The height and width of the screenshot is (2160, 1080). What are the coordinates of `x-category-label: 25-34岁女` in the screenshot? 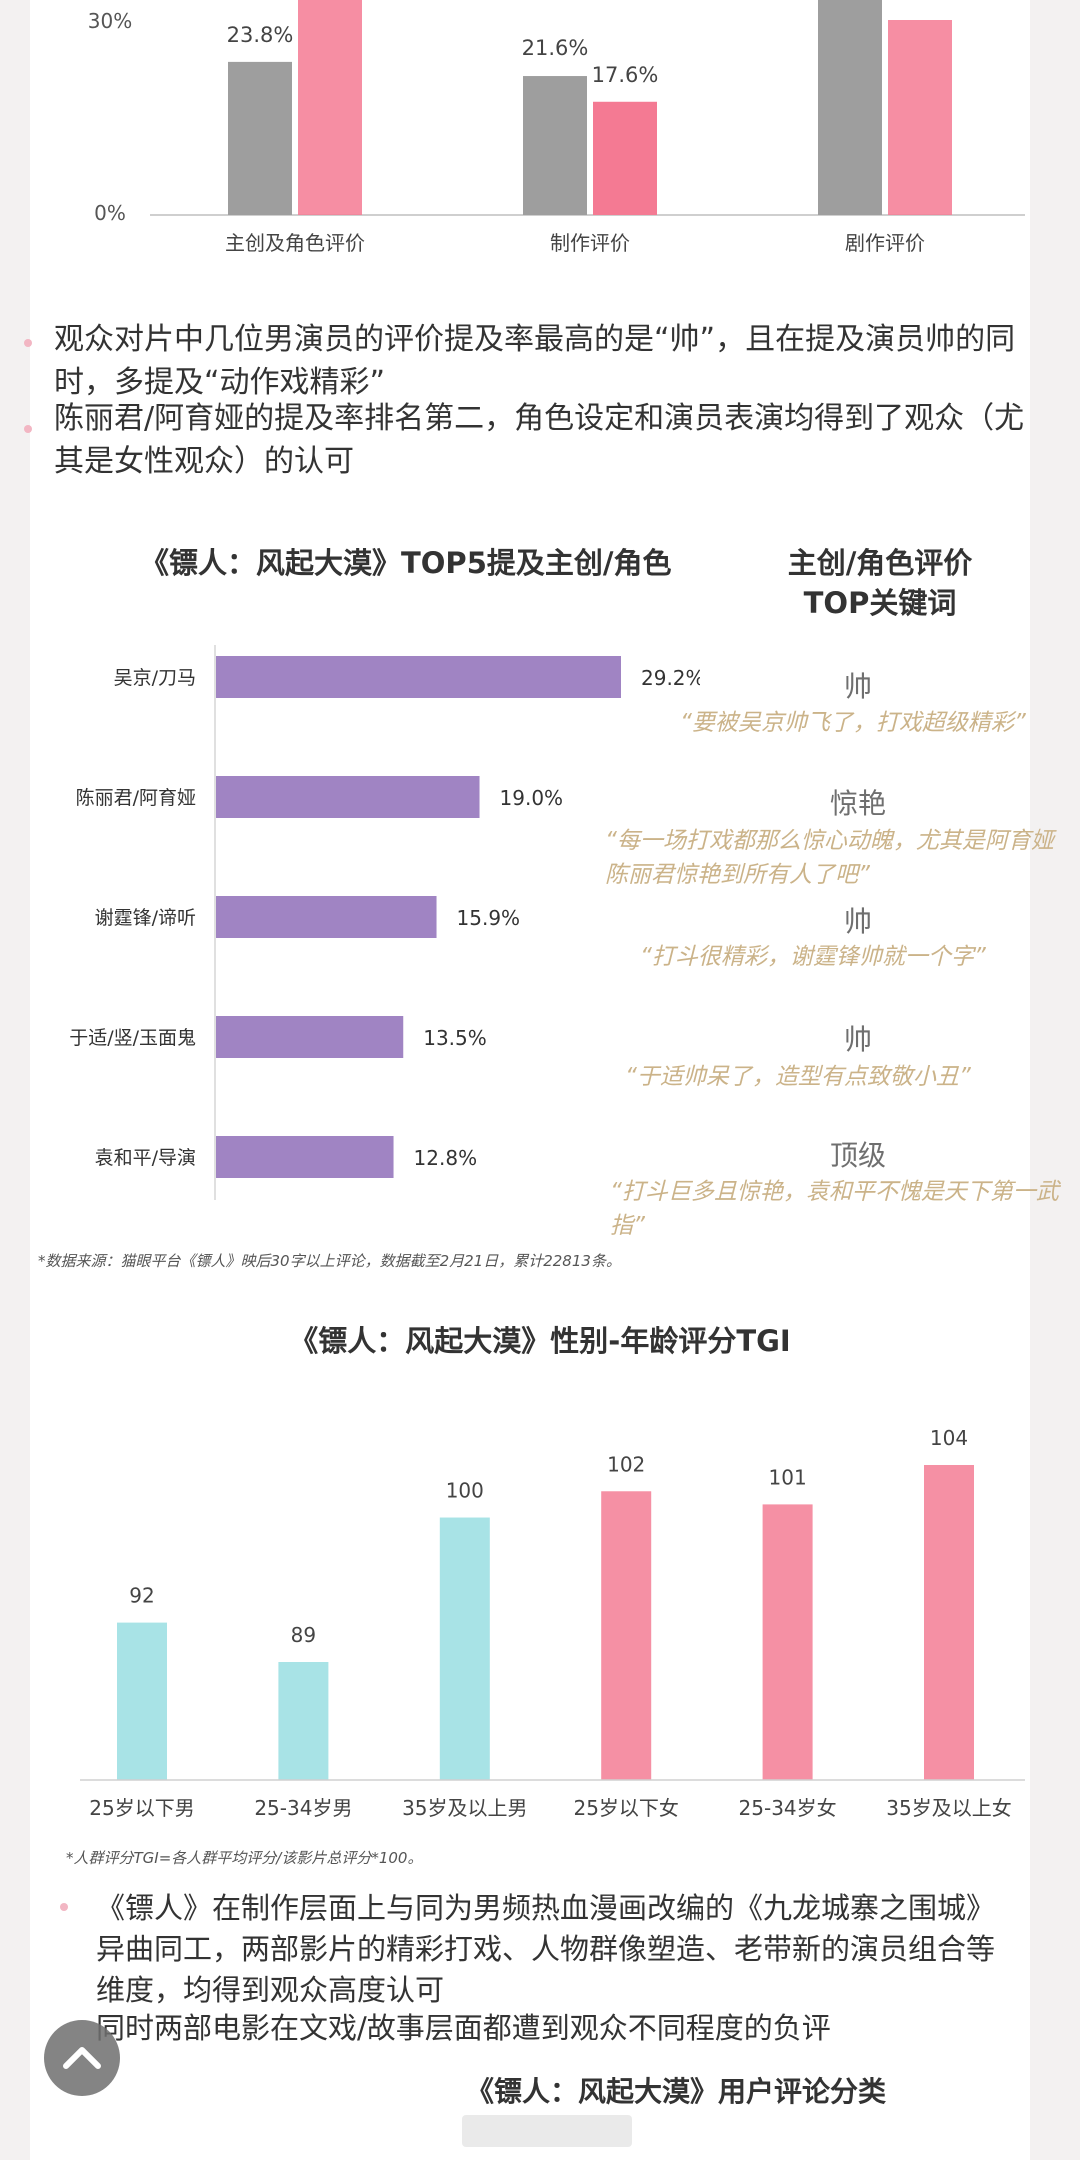 It's located at (788, 1808).